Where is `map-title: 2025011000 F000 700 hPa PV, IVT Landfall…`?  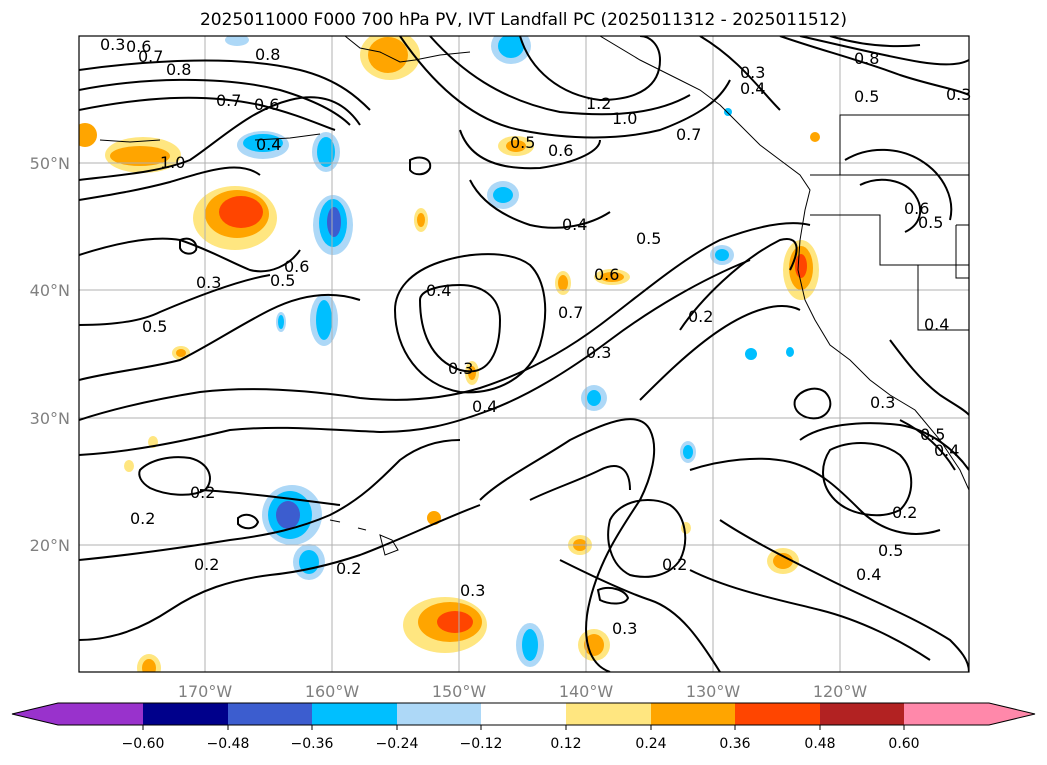 map-title: 2025011000 F000 700 hPa PV, IVT Landfall… is located at coordinates (523, 20).